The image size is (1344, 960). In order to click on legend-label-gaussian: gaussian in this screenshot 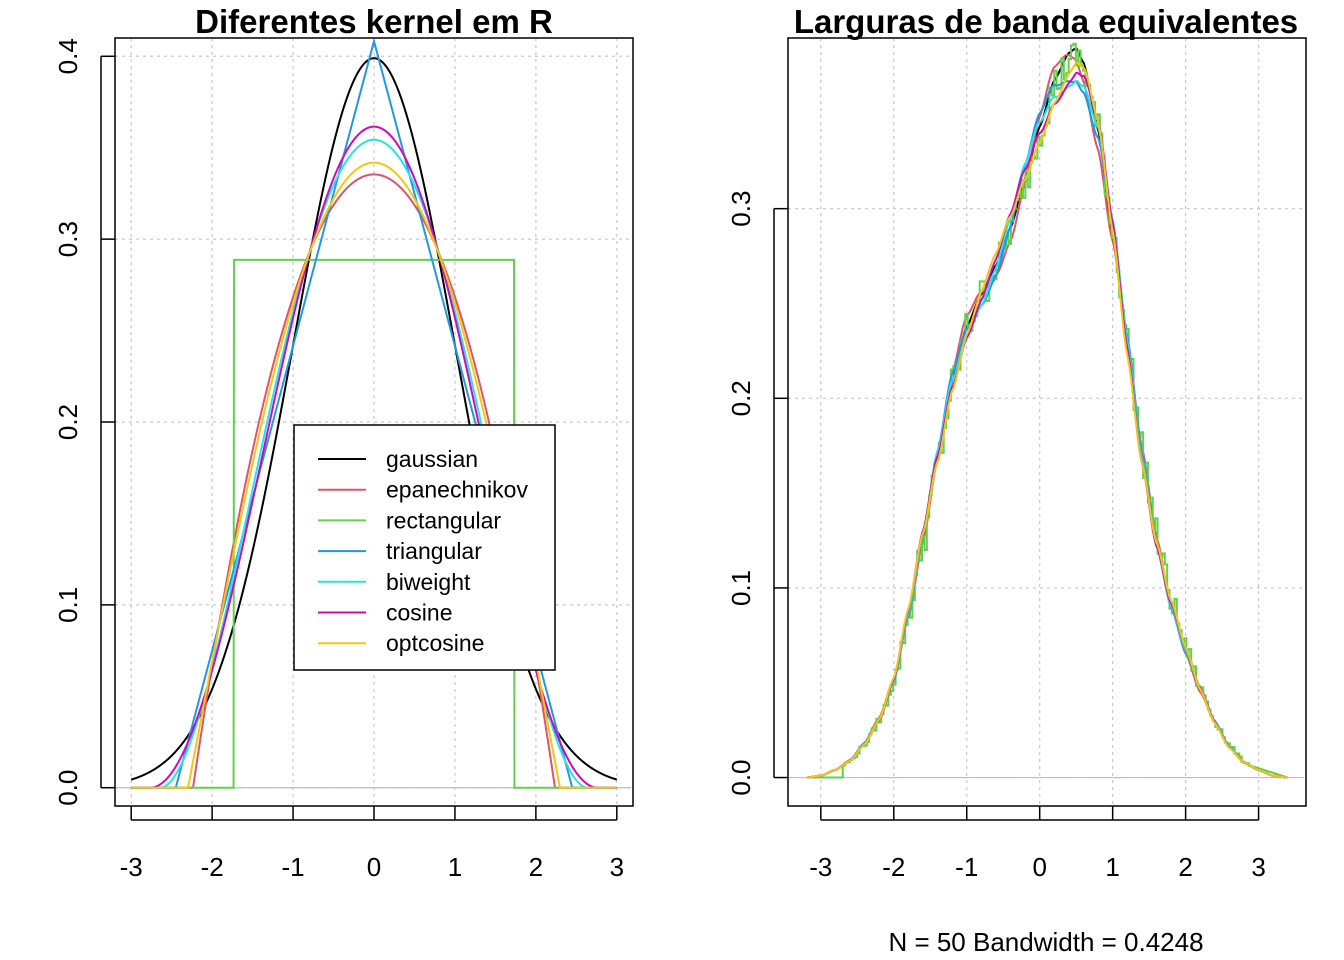, I will do `click(432, 459)`.